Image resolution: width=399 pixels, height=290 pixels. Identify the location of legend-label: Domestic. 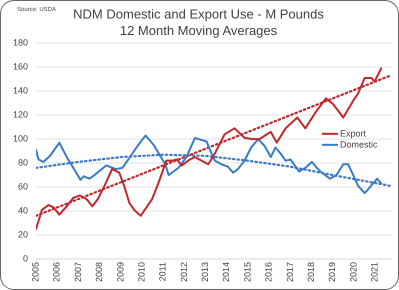
(359, 144).